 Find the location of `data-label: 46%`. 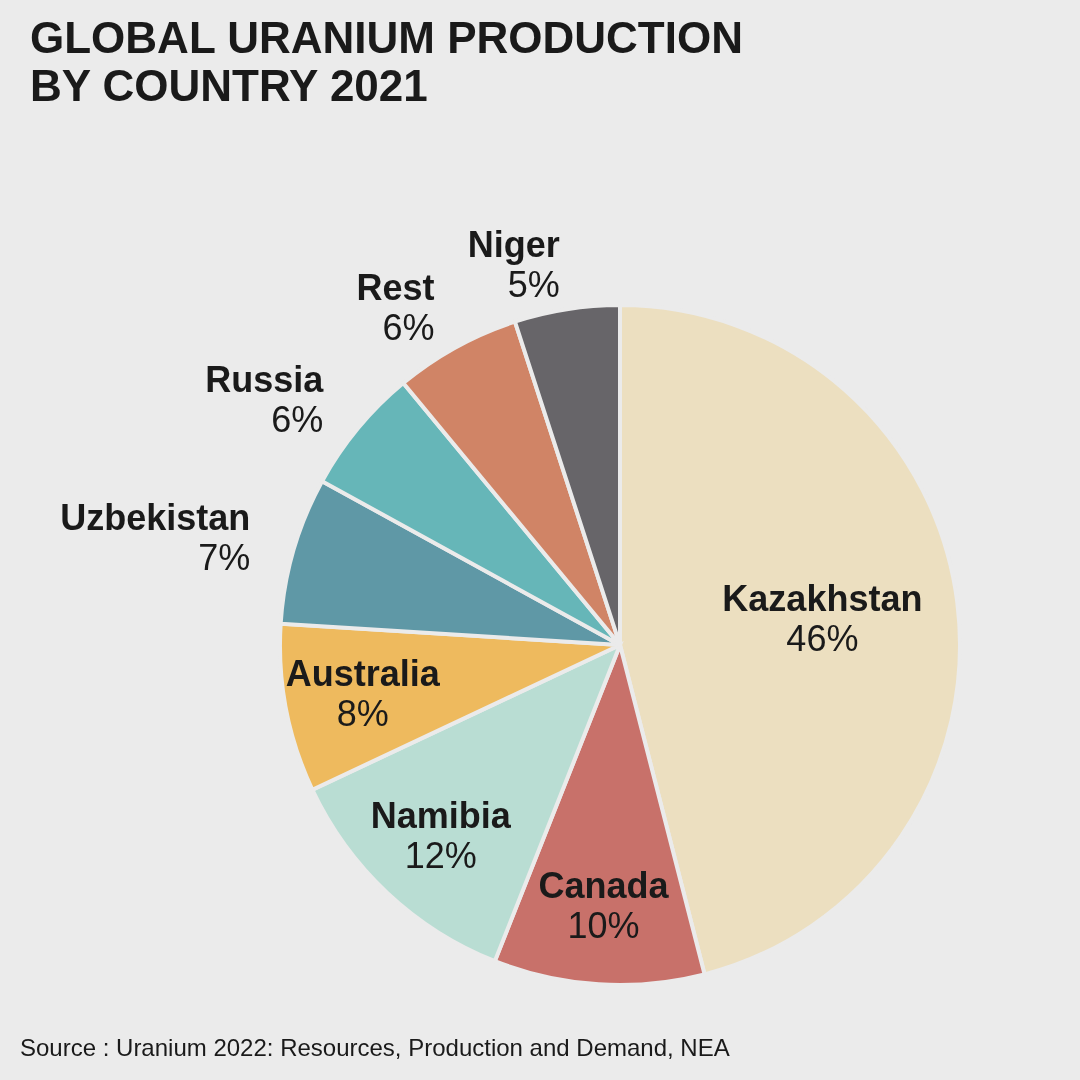

data-label: 46% is located at coordinates (822, 639).